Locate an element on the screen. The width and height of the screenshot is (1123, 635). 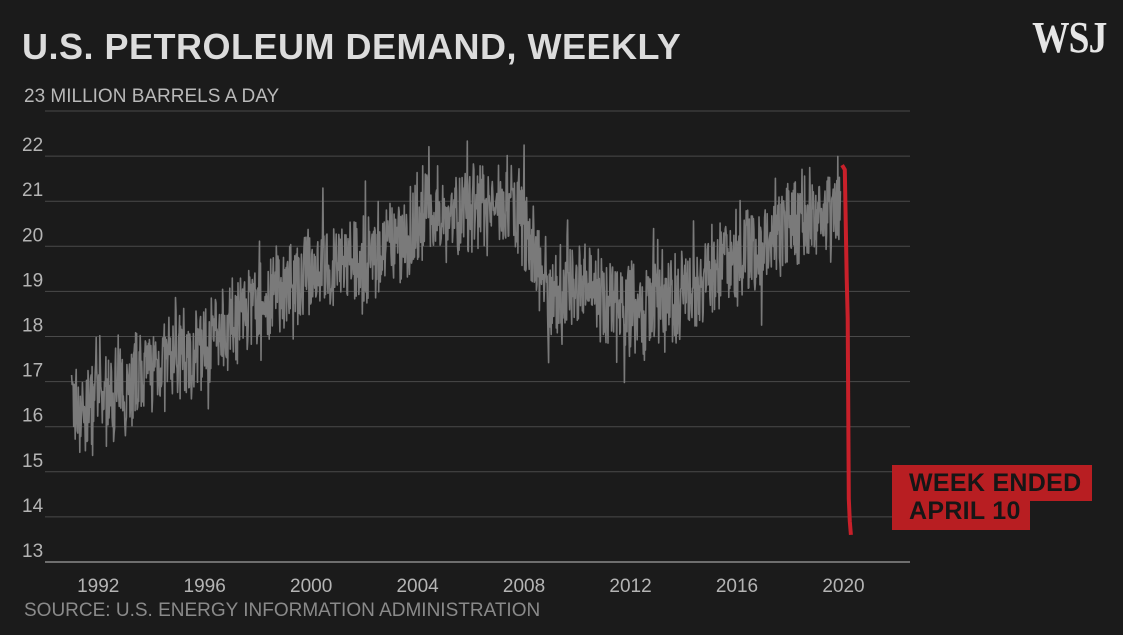
unit-label: 23 MILLION BARRELS A DAY is located at coordinates (152, 96).